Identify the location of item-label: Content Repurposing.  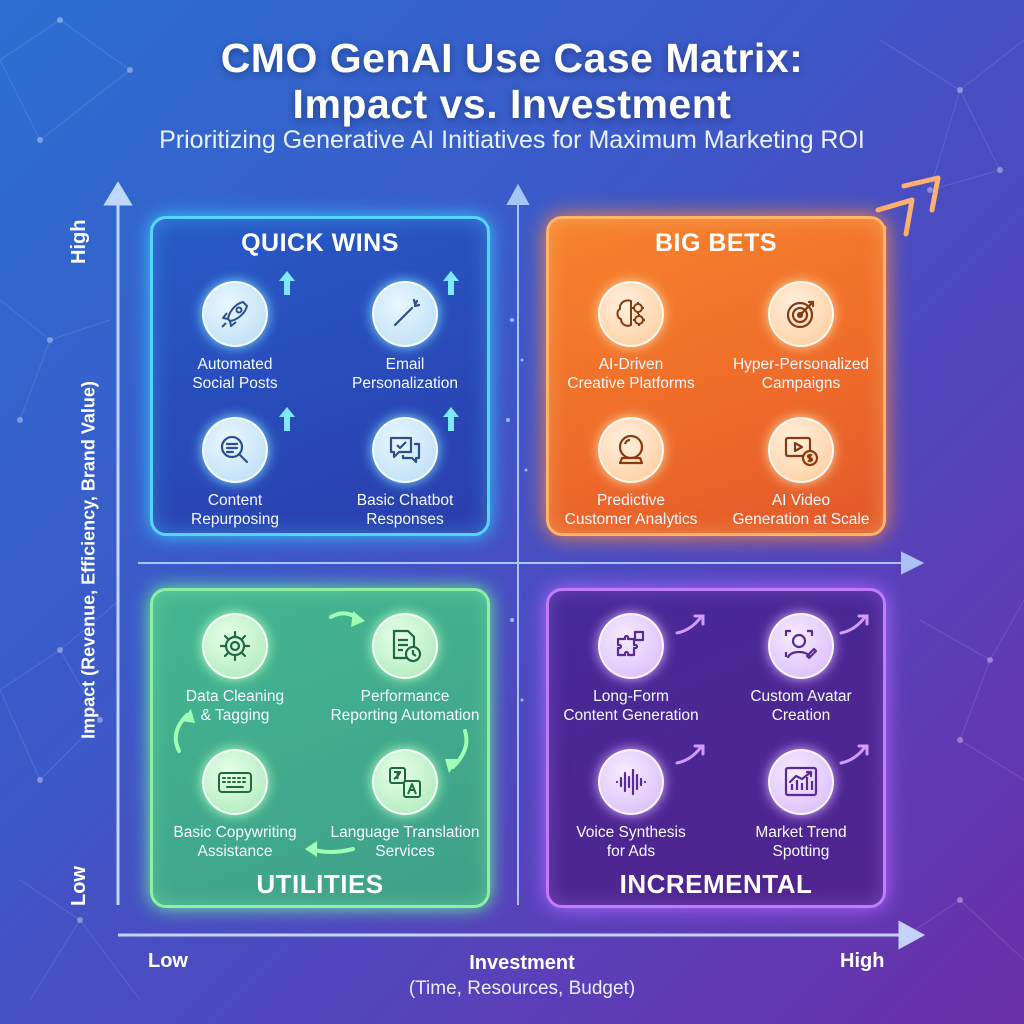
(235, 510).